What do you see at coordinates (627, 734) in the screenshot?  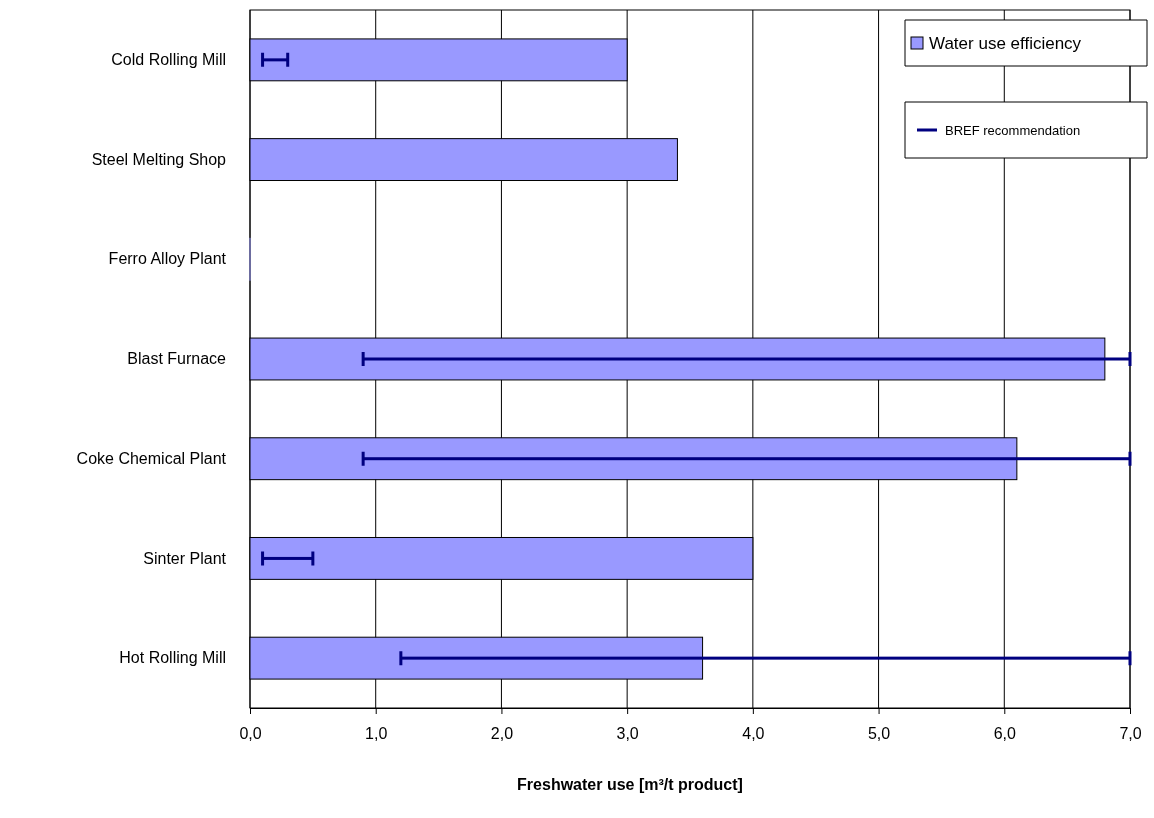 I see `x-tick-label: 3,0` at bounding box center [627, 734].